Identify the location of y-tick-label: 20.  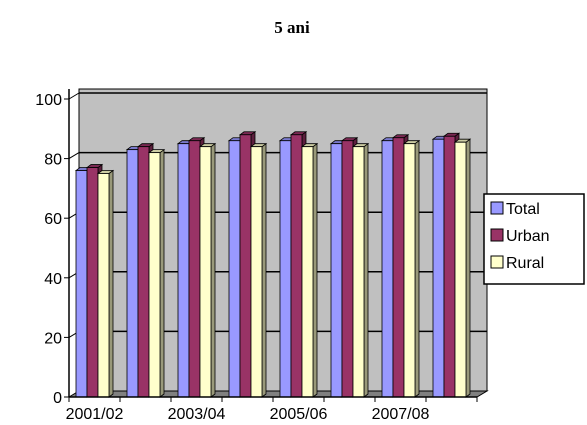
(53, 338).